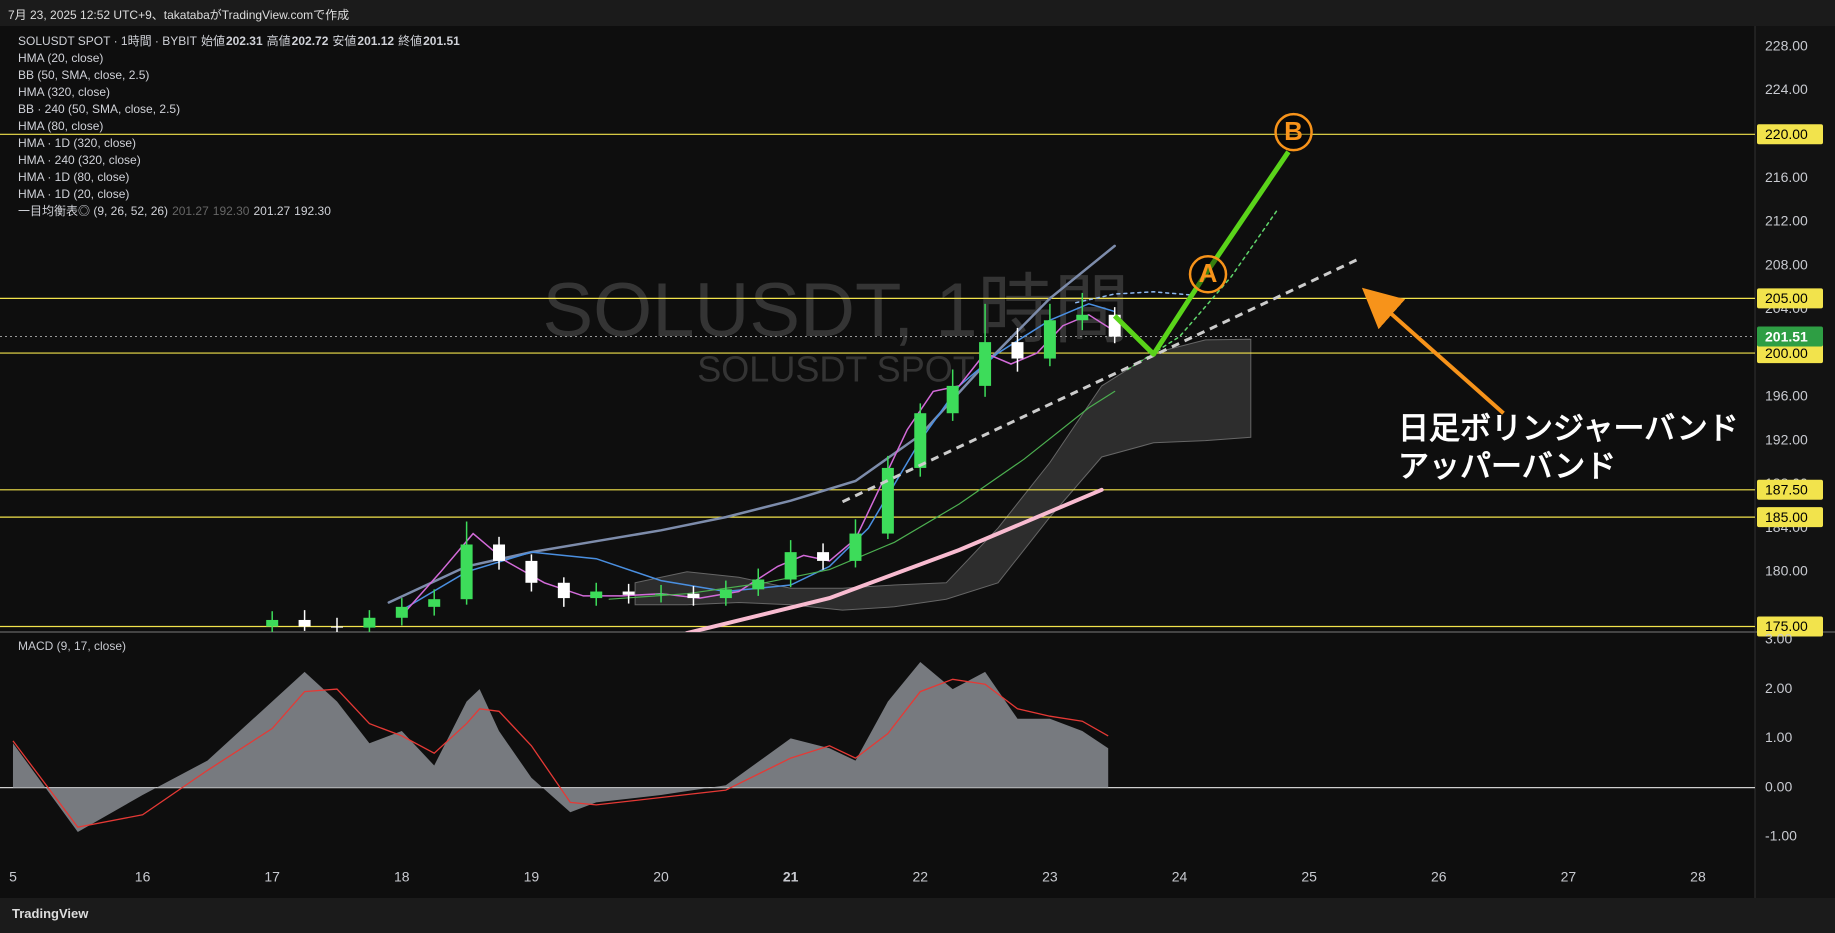 The height and width of the screenshot is (933, 1835). Describe the element at coordinates (99, 109) in the screenshot. I see `indicator: BB · 240 (50, SMA, close, 2.5)` at that location.